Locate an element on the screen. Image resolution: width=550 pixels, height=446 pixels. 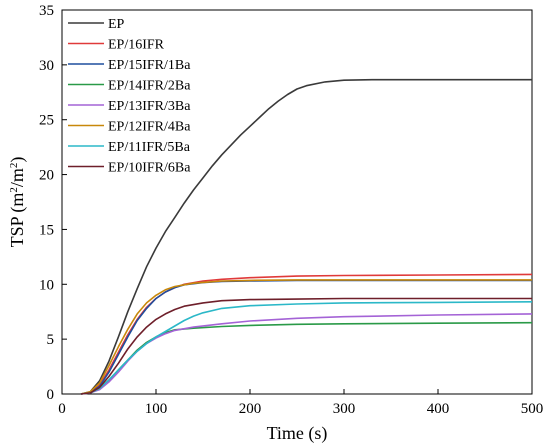
legend-label: EP is located at coordinates (116, 24).